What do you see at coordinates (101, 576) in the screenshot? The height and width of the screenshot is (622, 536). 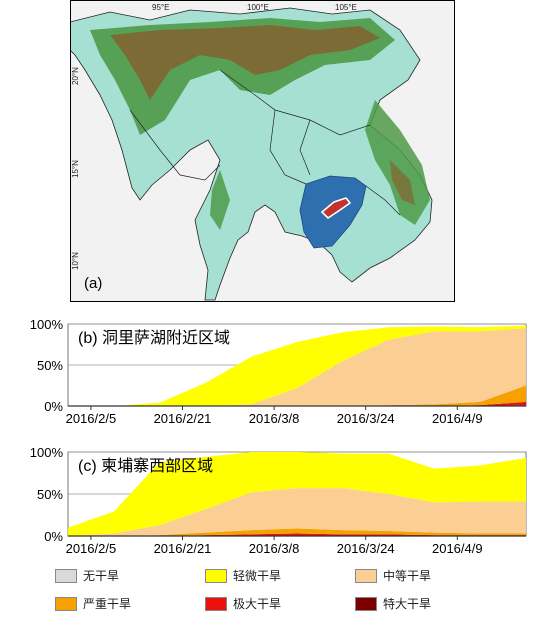 I see `legend-label: 无干旱` at bounding box center [101, 576].